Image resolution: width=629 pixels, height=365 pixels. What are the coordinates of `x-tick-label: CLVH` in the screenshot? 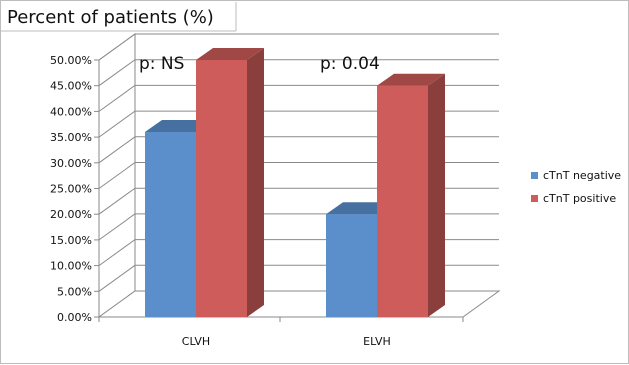 It's located at (196, 341).